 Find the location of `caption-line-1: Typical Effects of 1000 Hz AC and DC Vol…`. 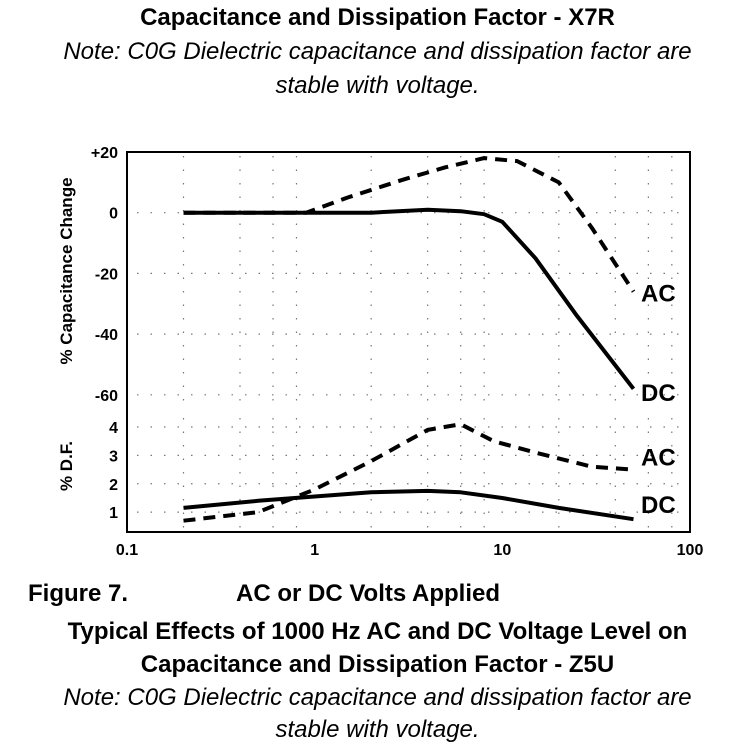

caption-line-1: Typical Effects of 1000 Hz AC and DC Vol… is located at coordinates (377, 631).